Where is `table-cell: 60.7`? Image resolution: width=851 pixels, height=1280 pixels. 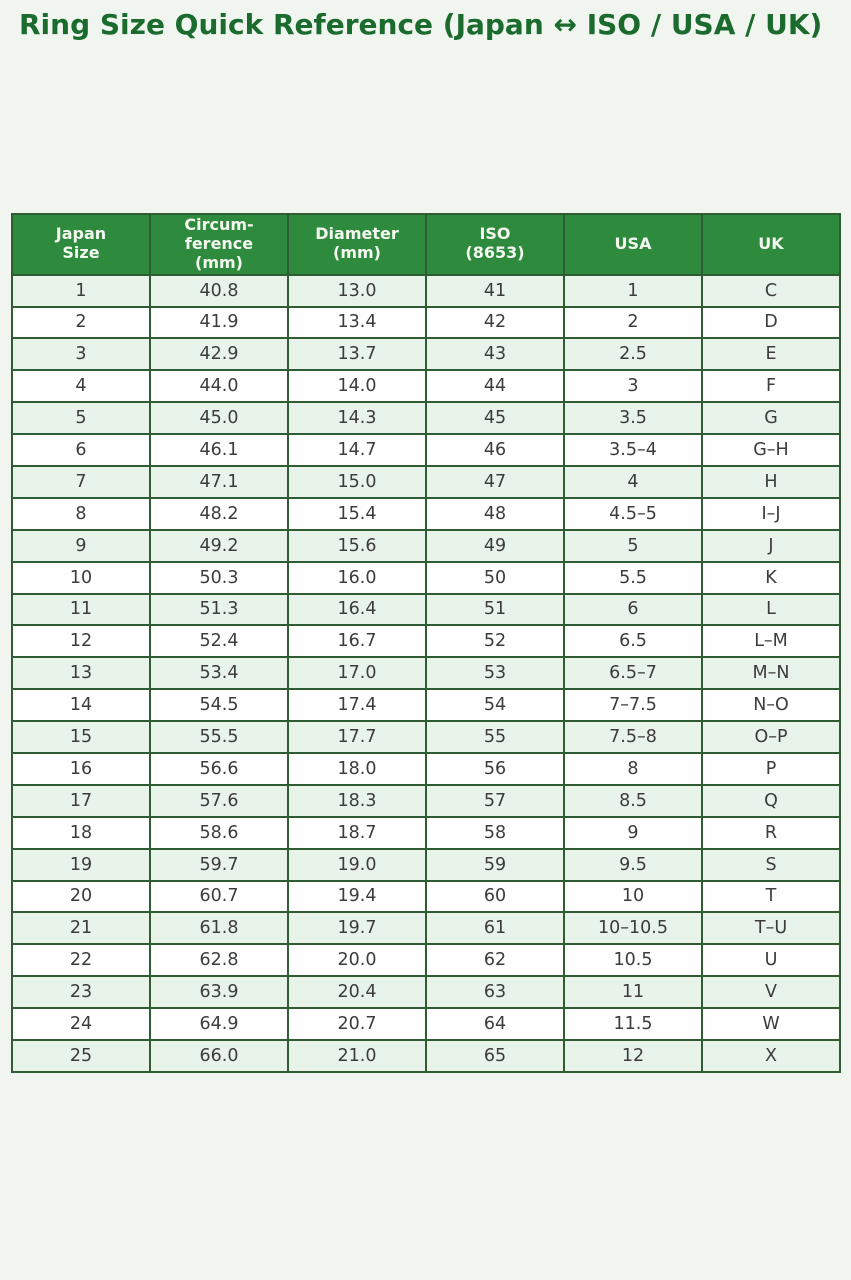 table-cell: 60.7 is located at coordinates (219, 896).